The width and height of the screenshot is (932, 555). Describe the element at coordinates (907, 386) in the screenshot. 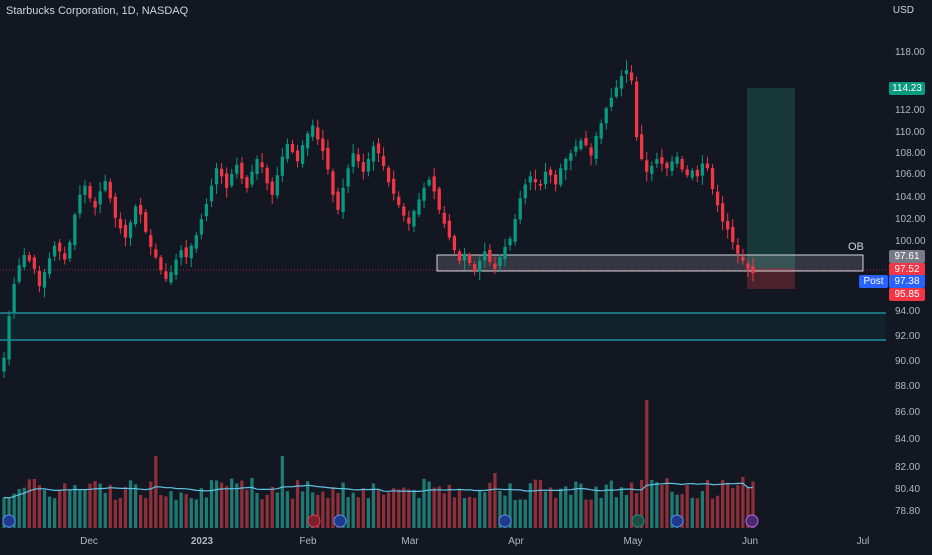

I see `price-axis-label: 88.00` at that location.